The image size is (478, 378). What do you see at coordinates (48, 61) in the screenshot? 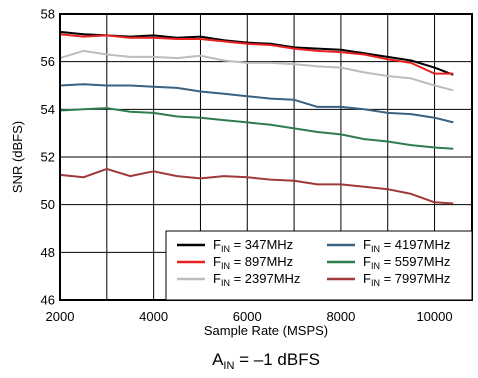
I see `y-tick-label: 56` at bounding box center [48, 61].